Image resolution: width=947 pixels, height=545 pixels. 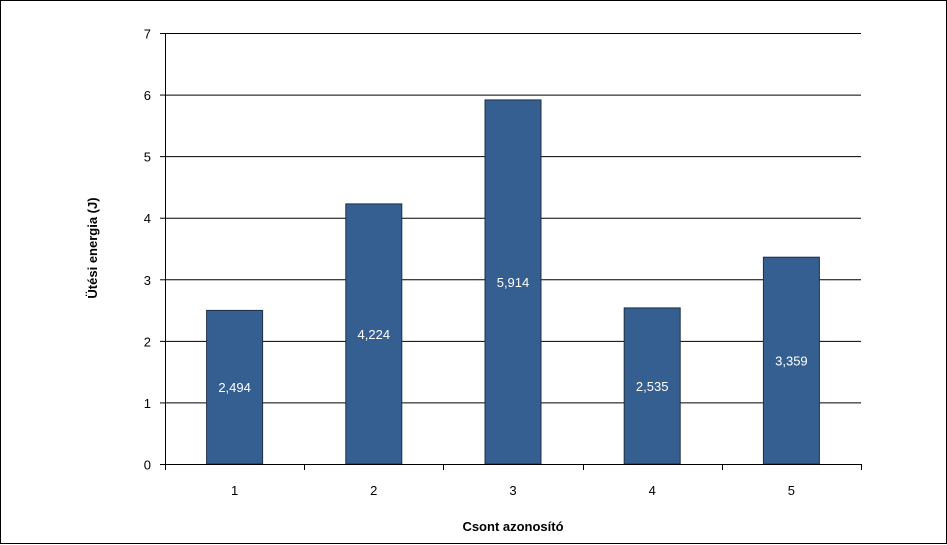 What do you see at coordinates (147, 341) in the screenshot?
I see `y-tick-label: 2` at bounding box center [147, 341].